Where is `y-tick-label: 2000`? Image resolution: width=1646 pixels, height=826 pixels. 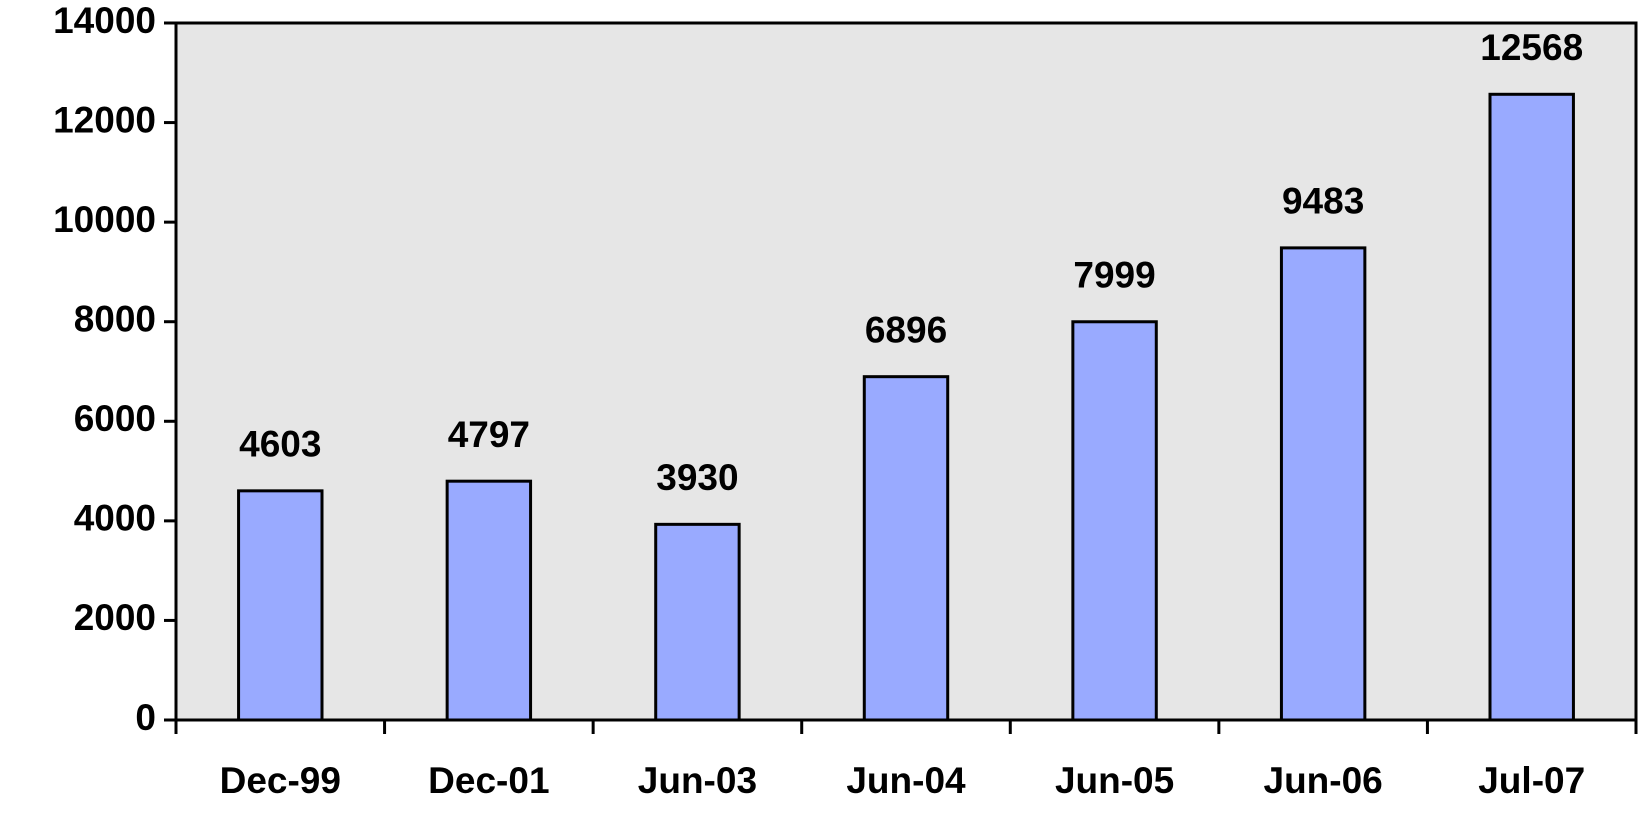 y-tick-label: 2000 is located at coordinates (115, 617).